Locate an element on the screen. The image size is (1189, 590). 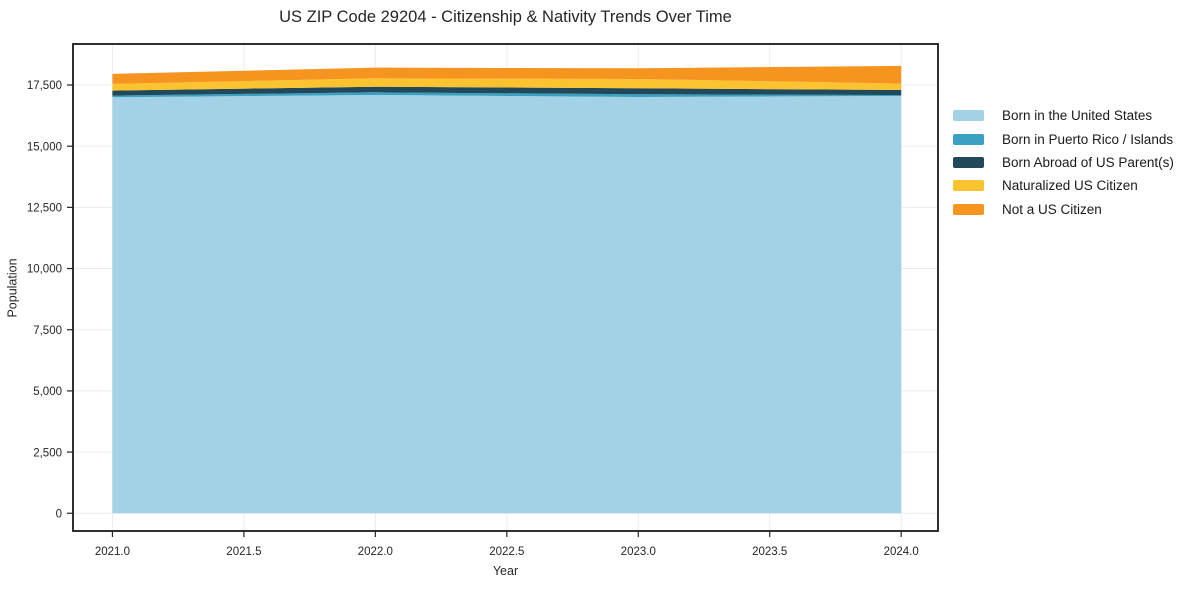
y-tick-label: 12,500 is located at coordinates (44, 209).